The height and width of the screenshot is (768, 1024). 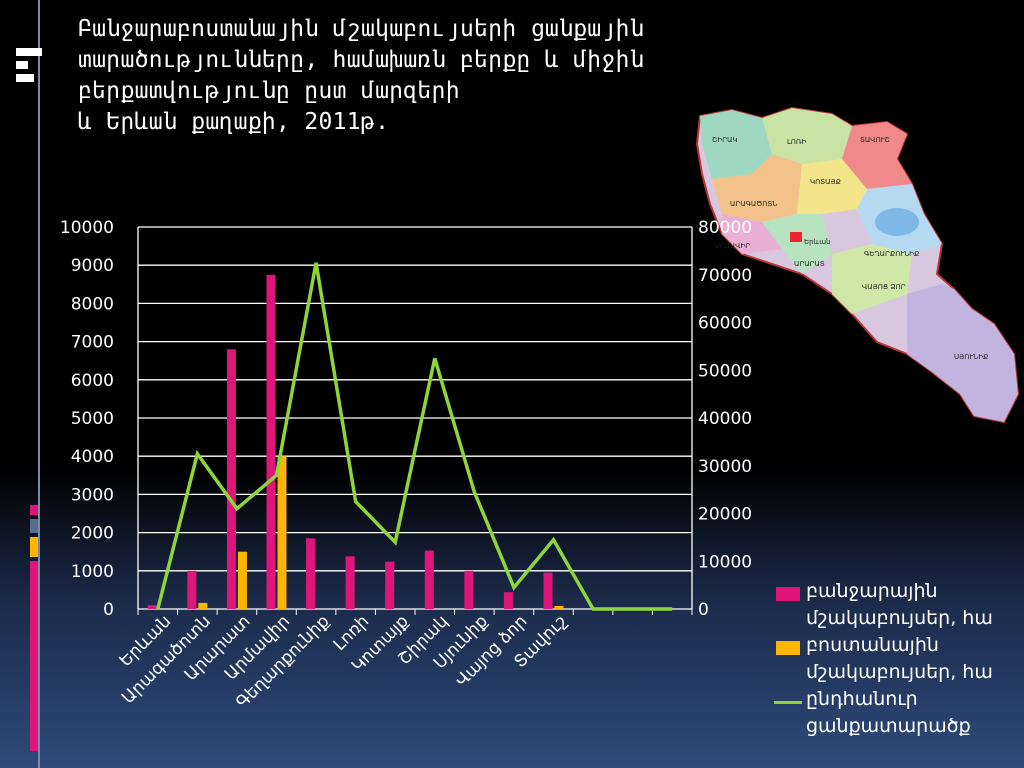 What do you see at coordinates (703, 610) in the screenshot?
I see `right-y-tick-label: 0` at bounding box center [703, 610].